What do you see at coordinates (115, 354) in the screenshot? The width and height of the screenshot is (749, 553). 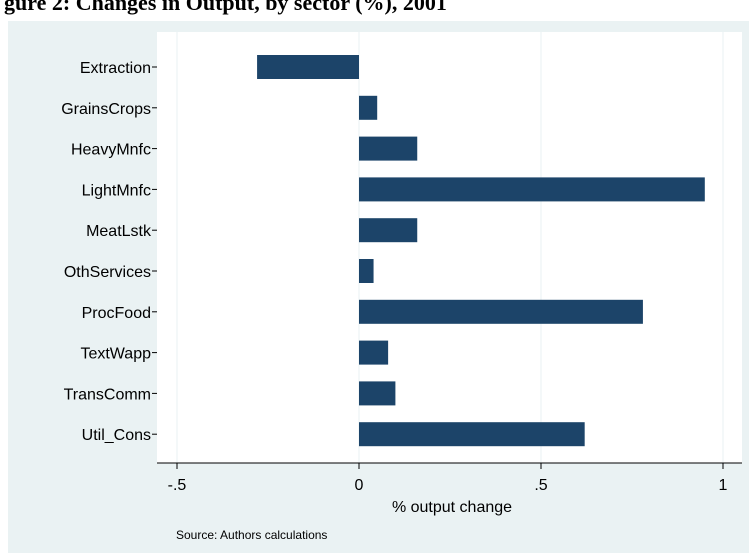 I see `category-label: TextWapp` at bounding box center [115, 354].